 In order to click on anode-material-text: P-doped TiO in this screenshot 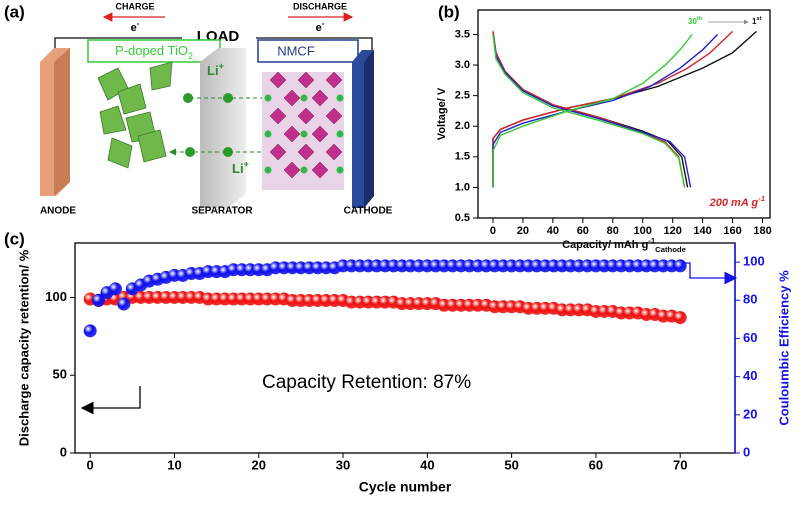, I will do `click(151, 50)`.